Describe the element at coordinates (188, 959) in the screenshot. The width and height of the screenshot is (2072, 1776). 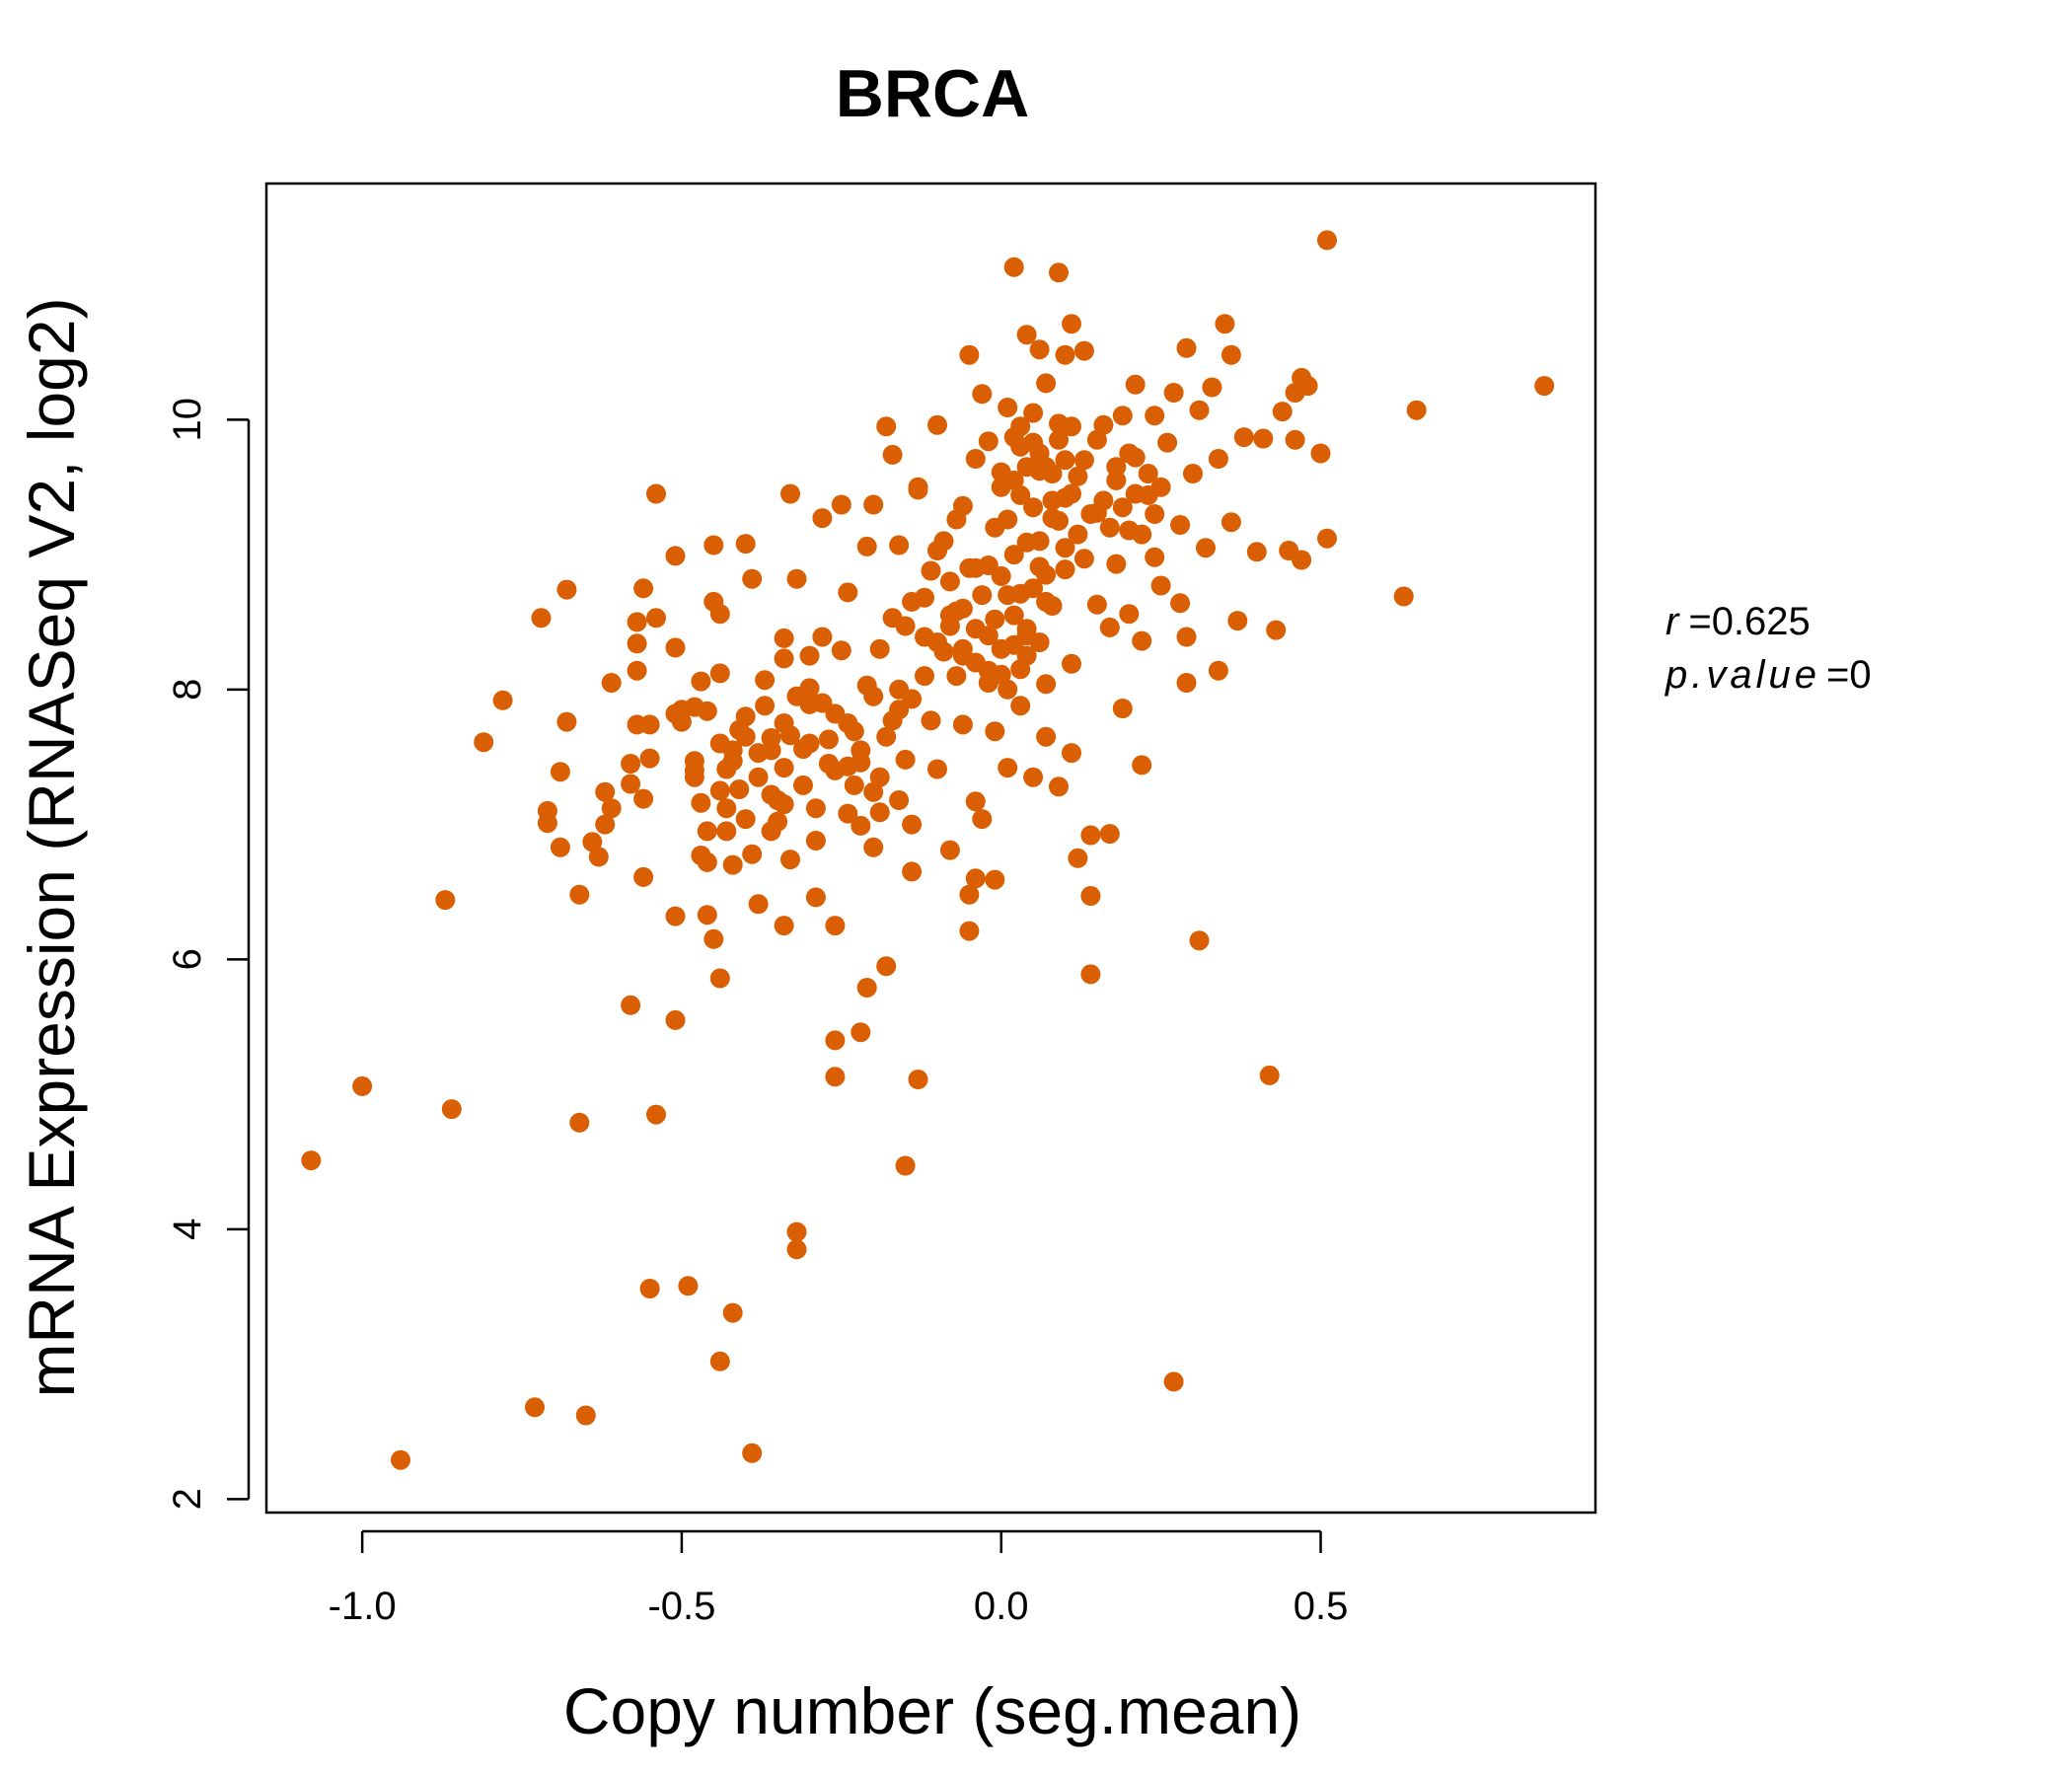
I see `y-tick-label: 6` at that location.